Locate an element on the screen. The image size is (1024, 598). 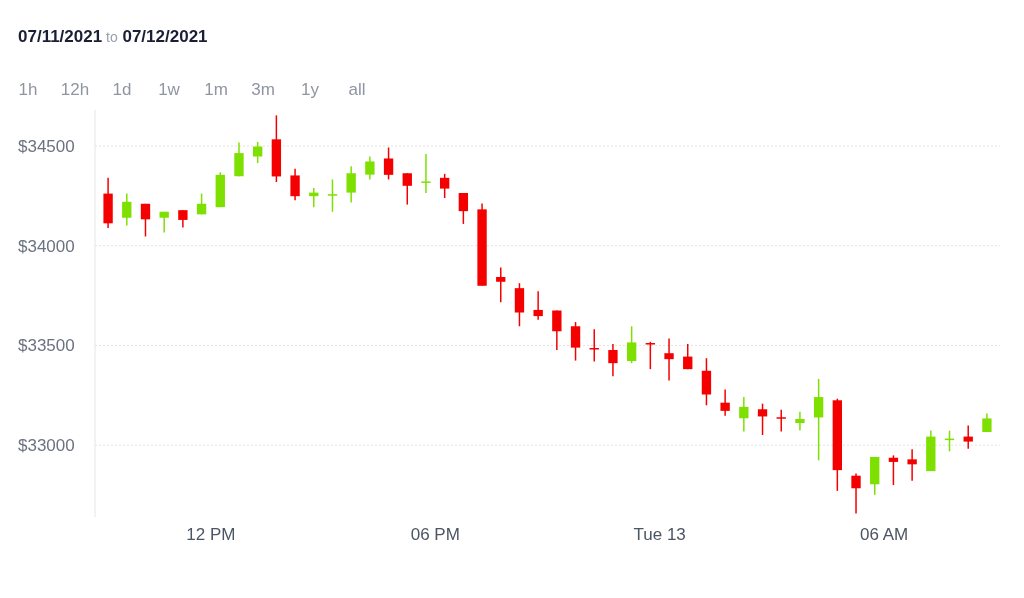
y-tick-label: $34000 is located at coordinates (46, 246).